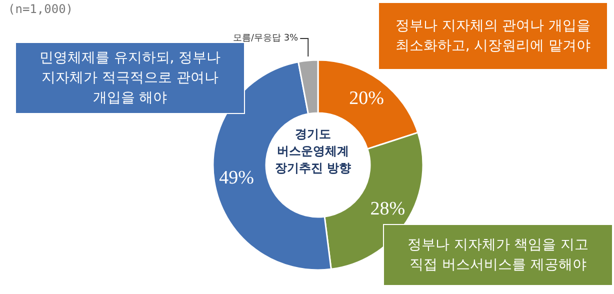 This screenshot has width=614, height=294. What do you see at coordinates (498, 255) in the screenshot?
I see `slice-label: 정부나 지자체가 책임을 지고 직접 버스서비스를 제공해야` at bounding box center [498, 255].